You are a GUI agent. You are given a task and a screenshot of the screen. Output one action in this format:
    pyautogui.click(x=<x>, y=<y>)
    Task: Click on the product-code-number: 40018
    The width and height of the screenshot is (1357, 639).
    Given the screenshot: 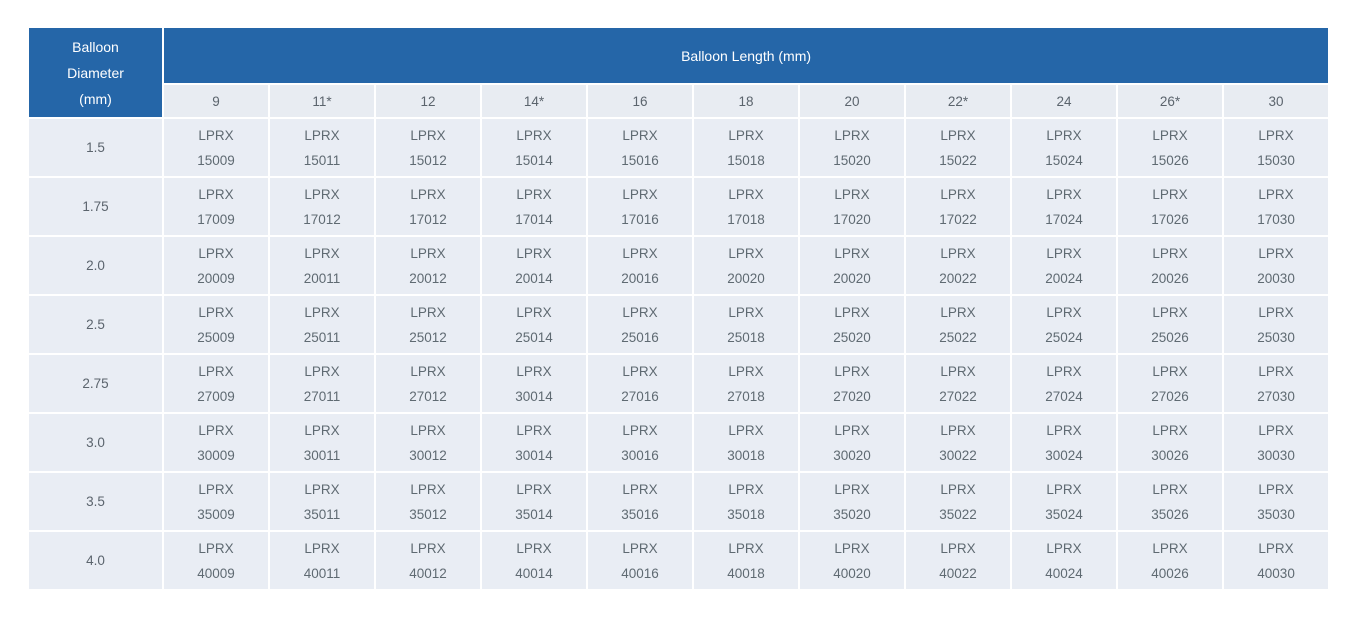 What is the action you would take?
    pyautogui.click(x=746, y=573)
    